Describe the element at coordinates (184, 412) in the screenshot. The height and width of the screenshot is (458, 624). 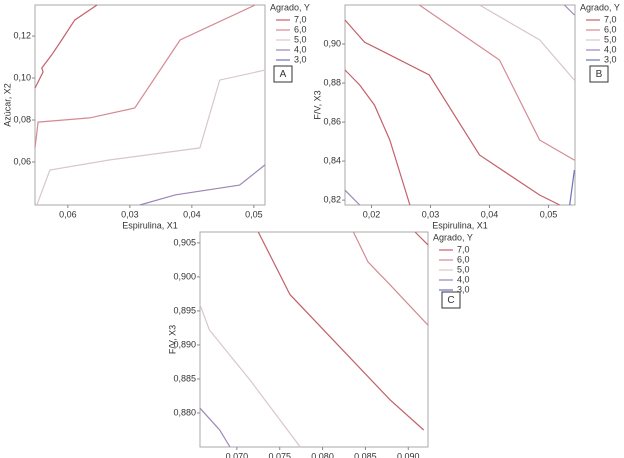
I see `y-tick-label: 0,880` at that location.